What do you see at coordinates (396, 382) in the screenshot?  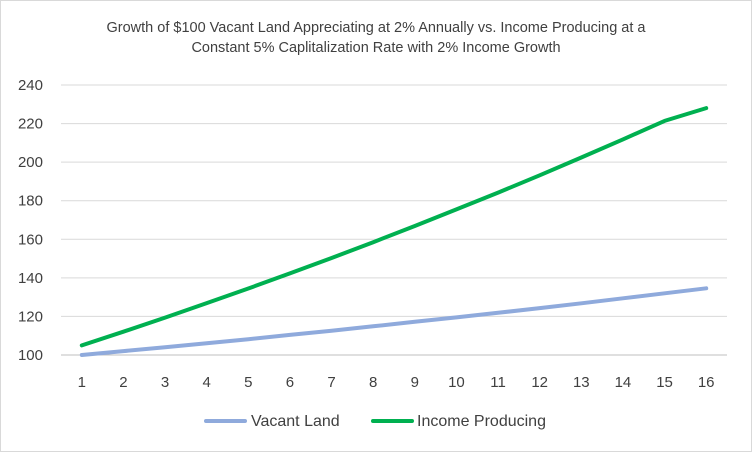 I see `x-axis-tick-labels: 1 2 3 4 5 6 7 8 9 10 11 12 13 14 15 16` at bounding box center [396, 382].